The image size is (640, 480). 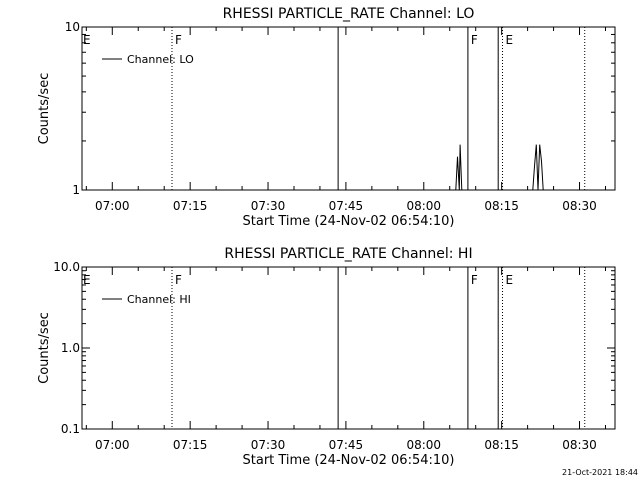 What do you see at coordinates (76, 190) in the screenshot?
I see `panel-1-y-tick-label: 1` at bounding box center [76, 190].